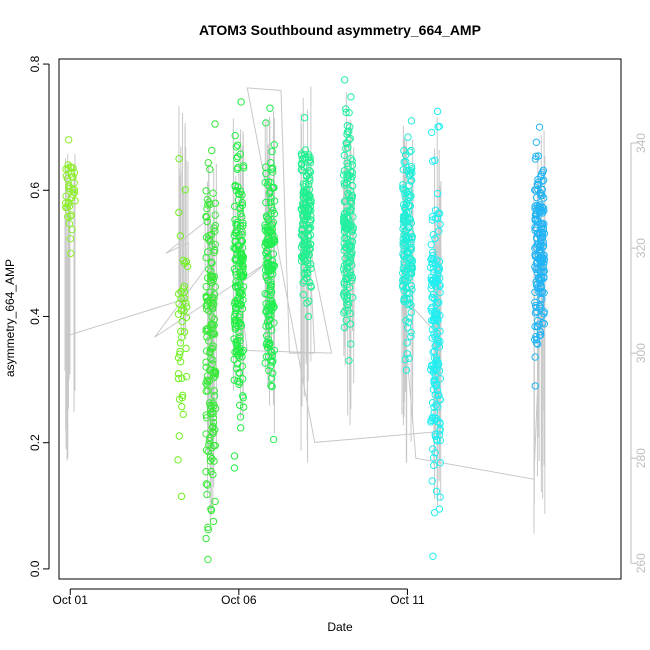 The image size is (650, 650). What do you see at coordinates (340, 30) in the screenshot?
I see `chart-title: ATOM3 Southbound asymmetry_664_AMP` at bounding box center [340, 30].